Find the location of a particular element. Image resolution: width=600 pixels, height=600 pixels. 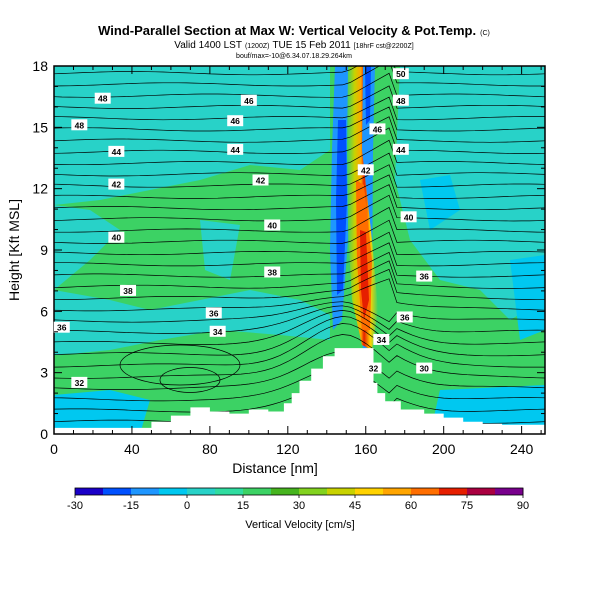

x-tick-label: 240 is located at coordinates (522, 449).